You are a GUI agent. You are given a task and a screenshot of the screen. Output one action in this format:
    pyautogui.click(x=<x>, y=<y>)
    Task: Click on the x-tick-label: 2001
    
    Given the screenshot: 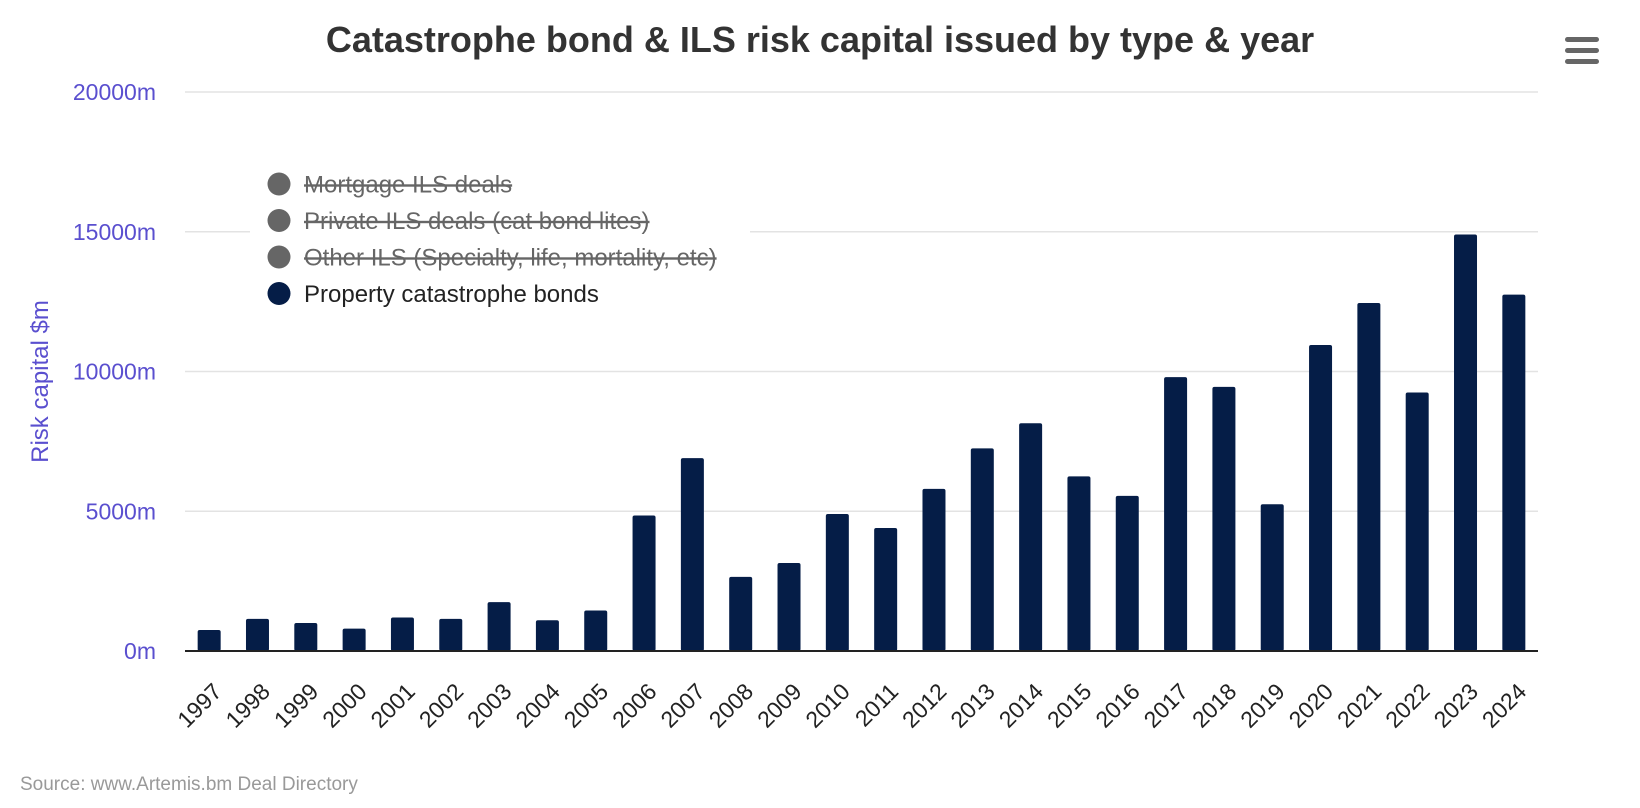 What is the action you would take?
    pyautogui.click(x=392, y=705)
    